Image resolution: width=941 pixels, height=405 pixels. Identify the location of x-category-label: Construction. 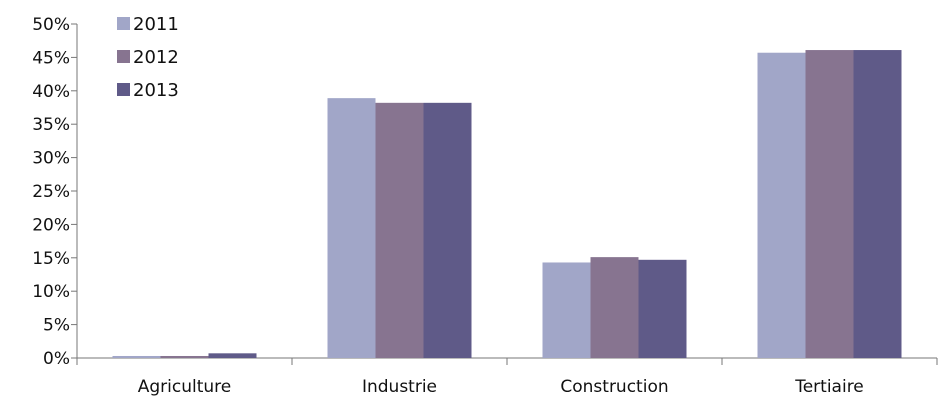
(614, 387).